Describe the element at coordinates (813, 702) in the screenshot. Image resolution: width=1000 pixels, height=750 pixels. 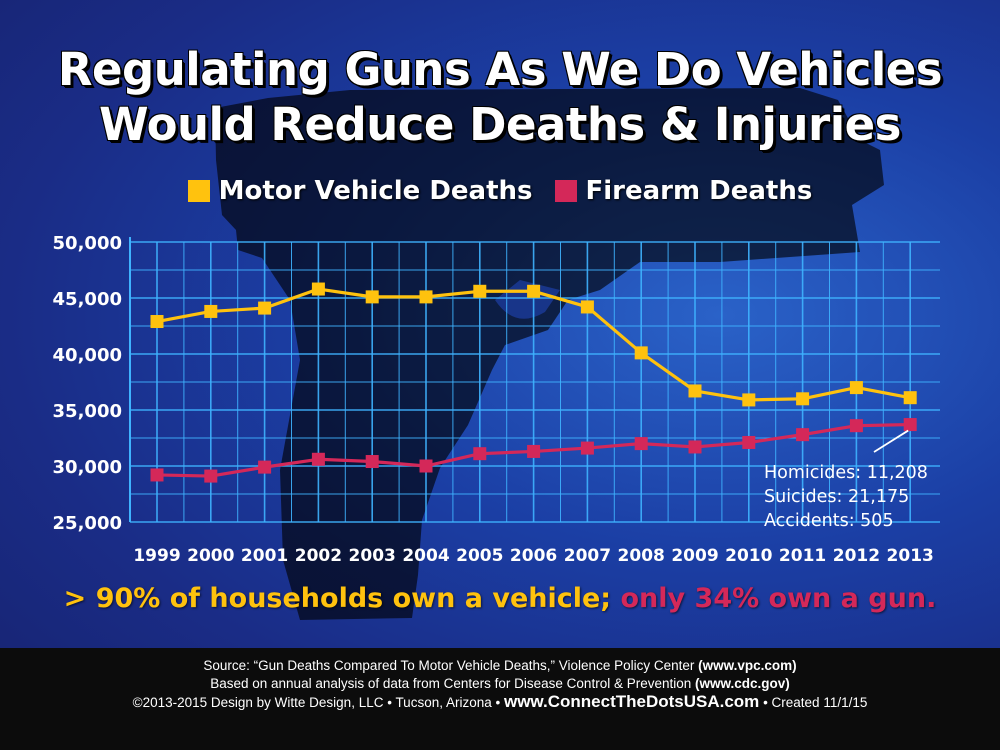
I see `footer-created-text: • Created 11/1/15` at that location.